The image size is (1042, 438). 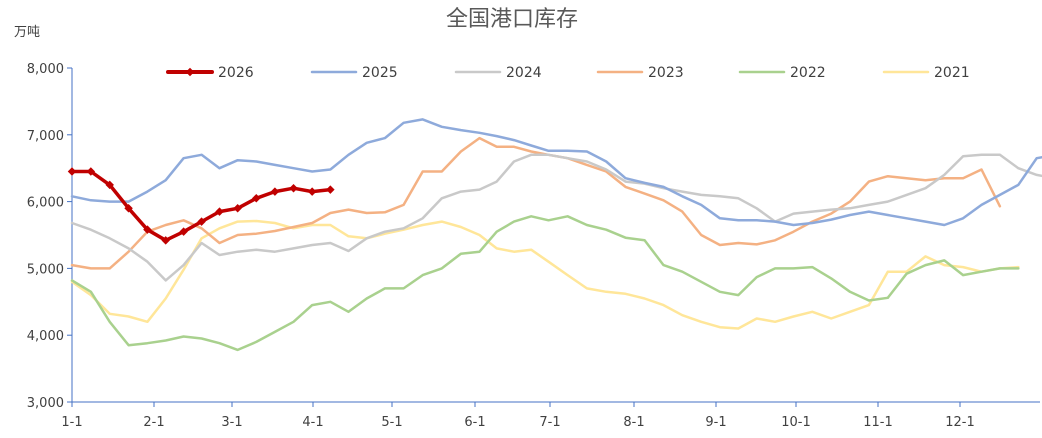 I want to click on legend-label-2025: 2025, so click(x=380, y=73).